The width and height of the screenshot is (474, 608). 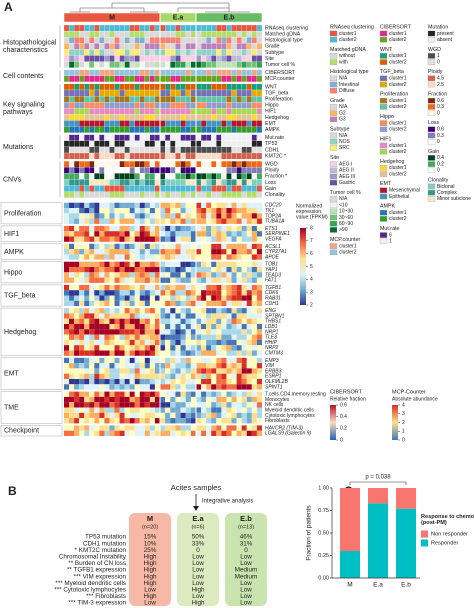 I want to click on track-label: WNT, so click(x=271, y=87).